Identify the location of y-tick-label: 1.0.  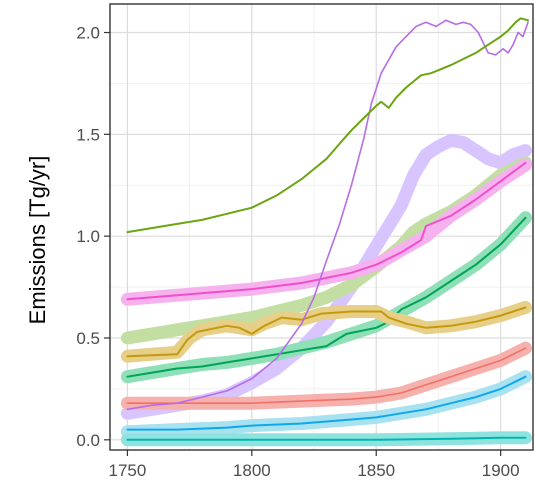
(88, 236).